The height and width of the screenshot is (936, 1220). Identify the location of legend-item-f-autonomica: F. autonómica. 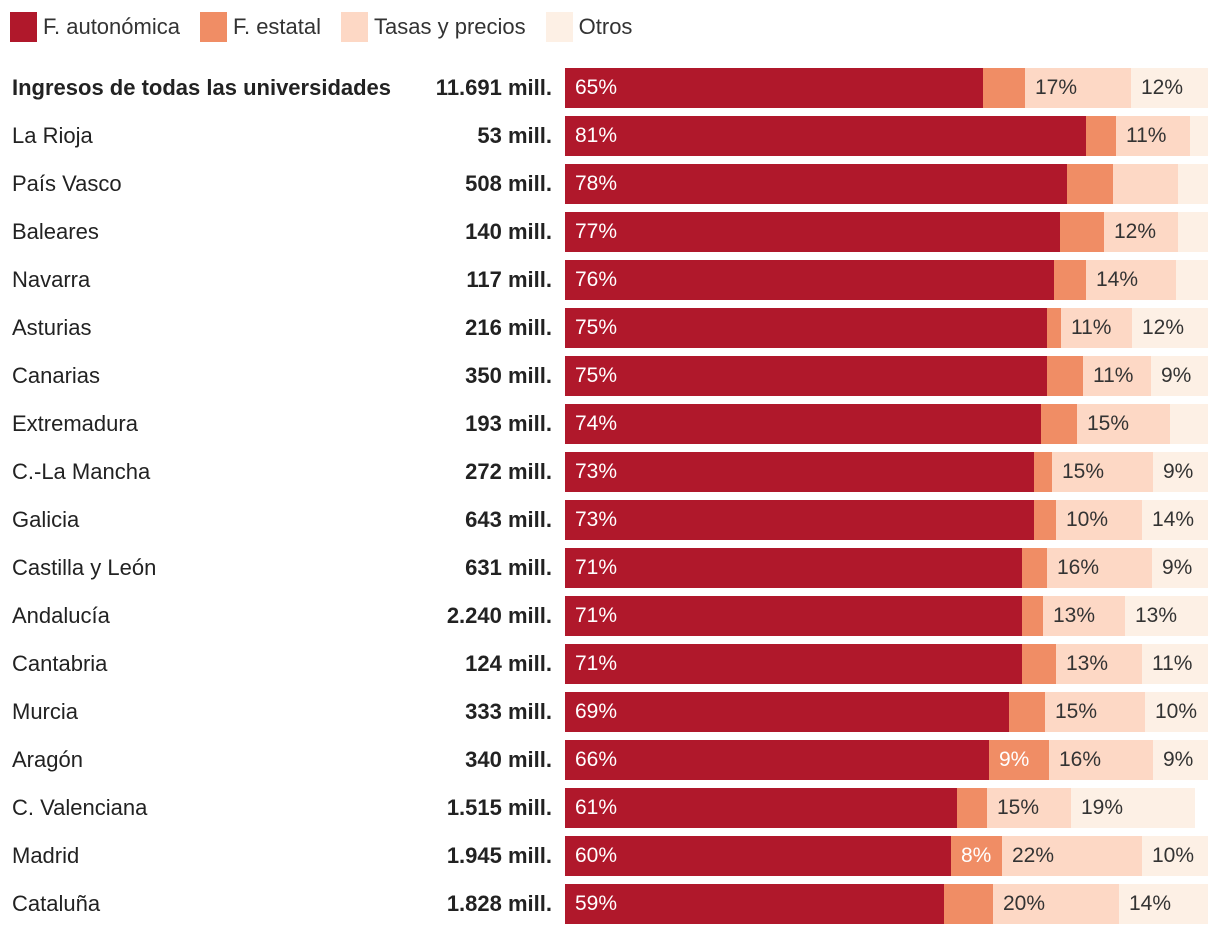
(95, 27).